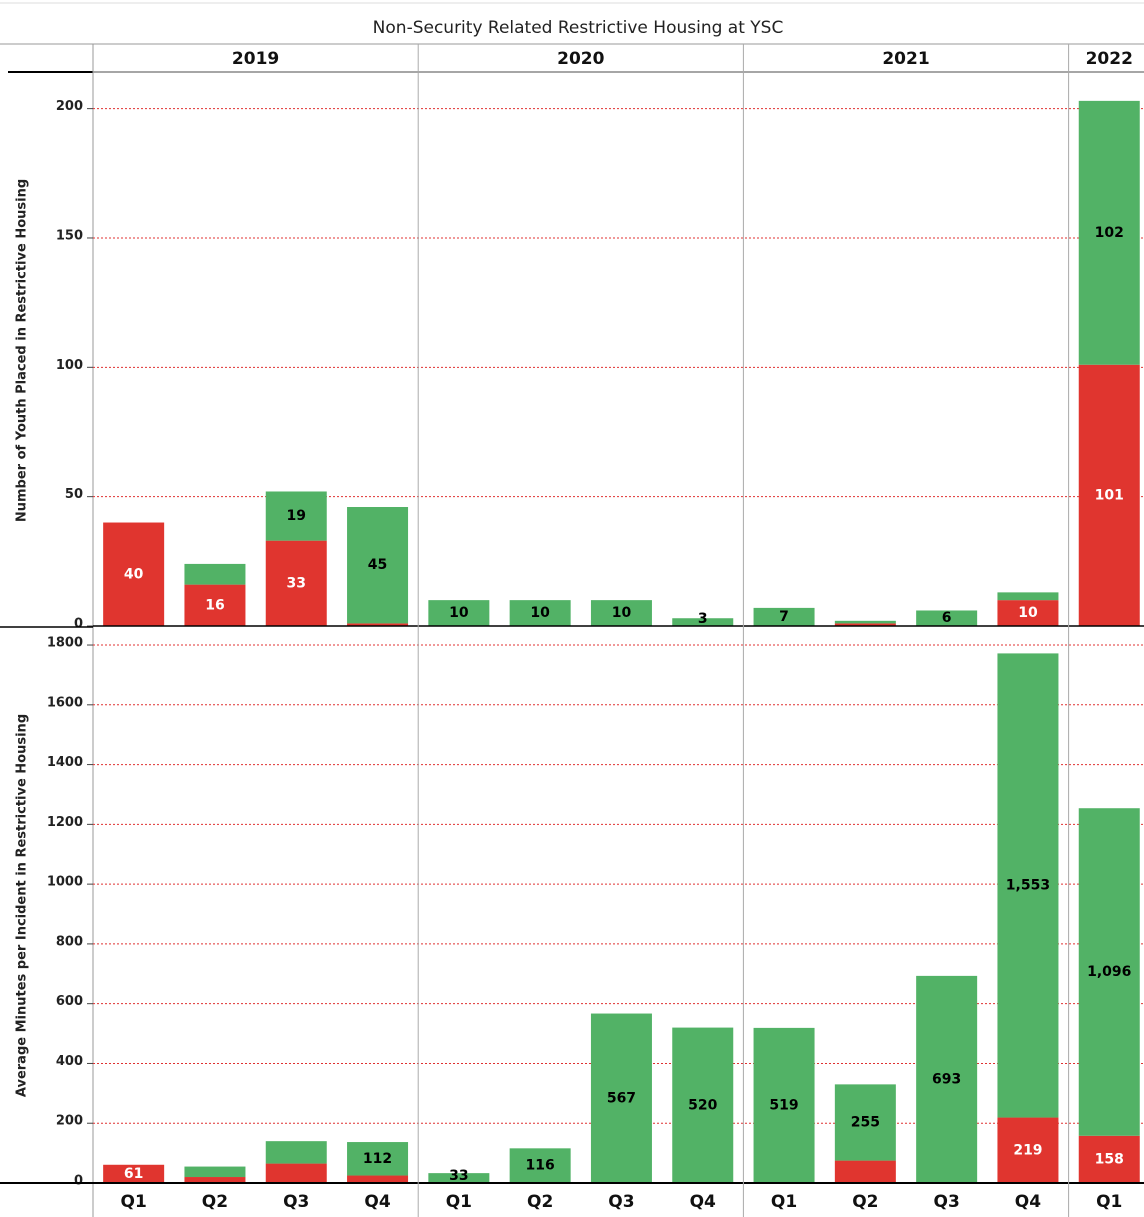  What do you see at coordinates (69, 941) in the screenshot?
I see `y-tick-label: 800` at bounding box center [69, 941].